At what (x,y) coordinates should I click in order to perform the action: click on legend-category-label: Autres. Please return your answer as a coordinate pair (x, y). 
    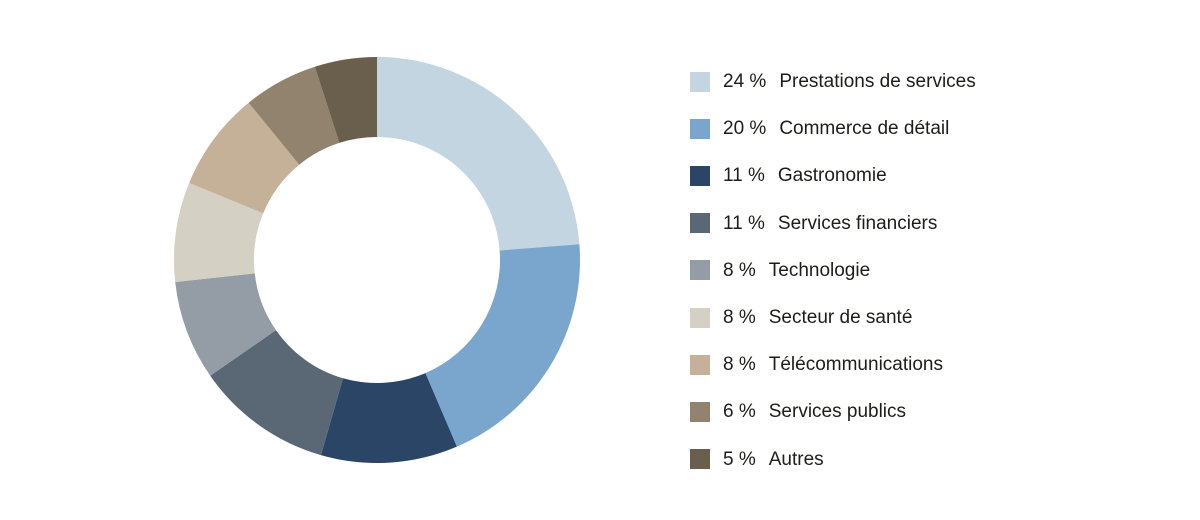
    Looking at the image, I should click on (796, 459).